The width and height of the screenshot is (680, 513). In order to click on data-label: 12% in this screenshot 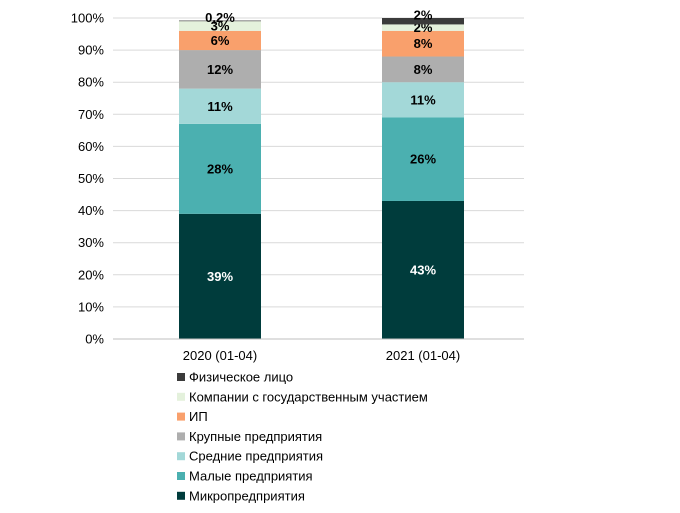, I will do `click(220, 69)`.